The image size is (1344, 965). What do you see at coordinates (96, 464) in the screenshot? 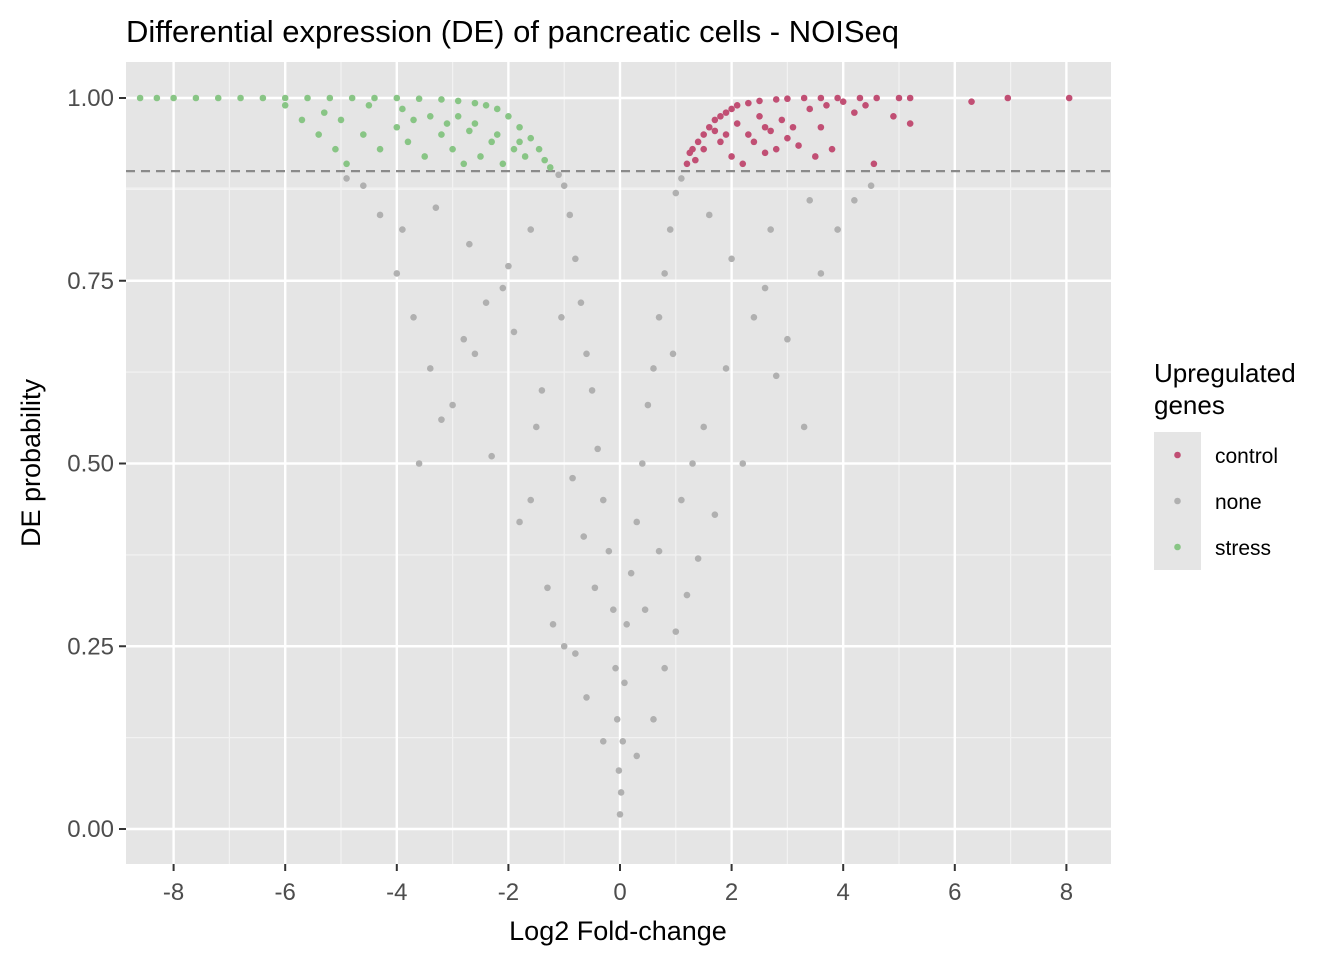
I see `y-axis-ticks: 0.00 0.25 0.50 0.75 1.00` at bounding box center [96, 464].